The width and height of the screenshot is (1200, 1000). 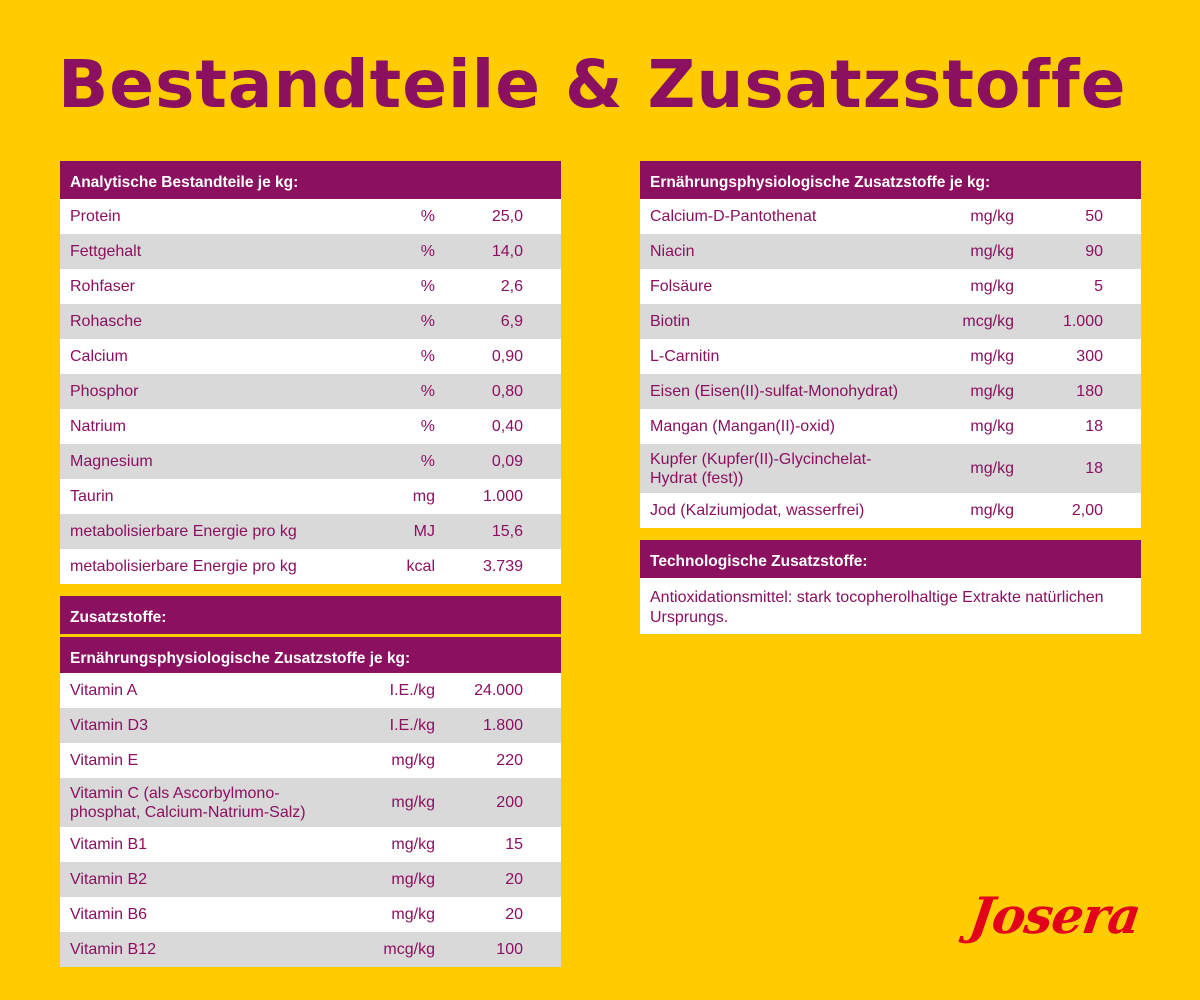 I want to click on nutrient-name: Biotin, so click(x=670, y=321).